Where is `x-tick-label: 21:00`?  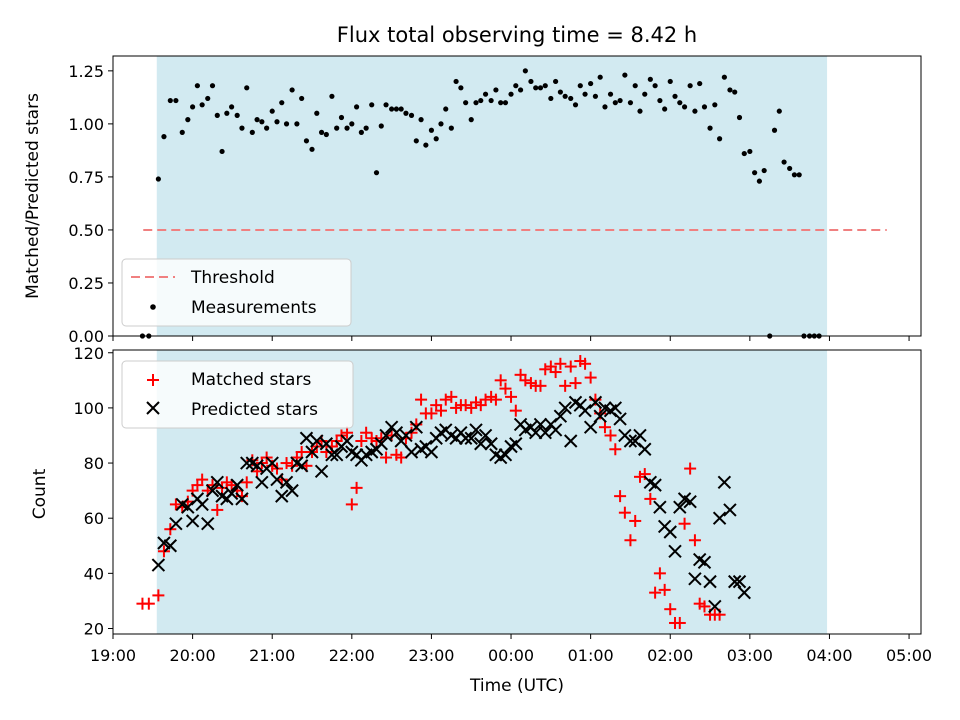
x-tick-label: 21:00 is located at coordinates (272, 655).